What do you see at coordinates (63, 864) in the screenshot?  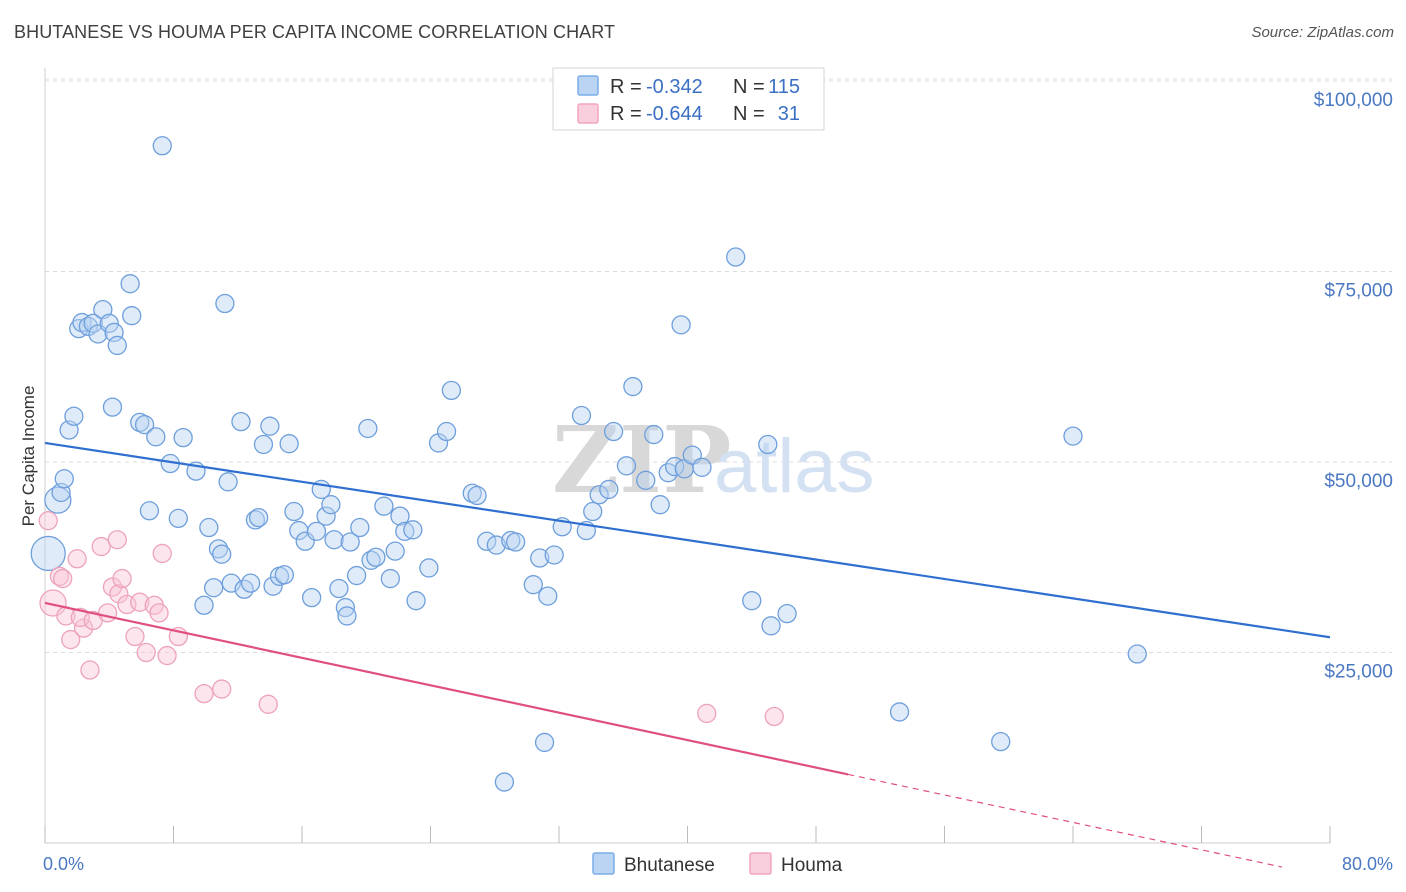 I see `x-tick-label-min: 0.0%` at bounding box center [63, 864].